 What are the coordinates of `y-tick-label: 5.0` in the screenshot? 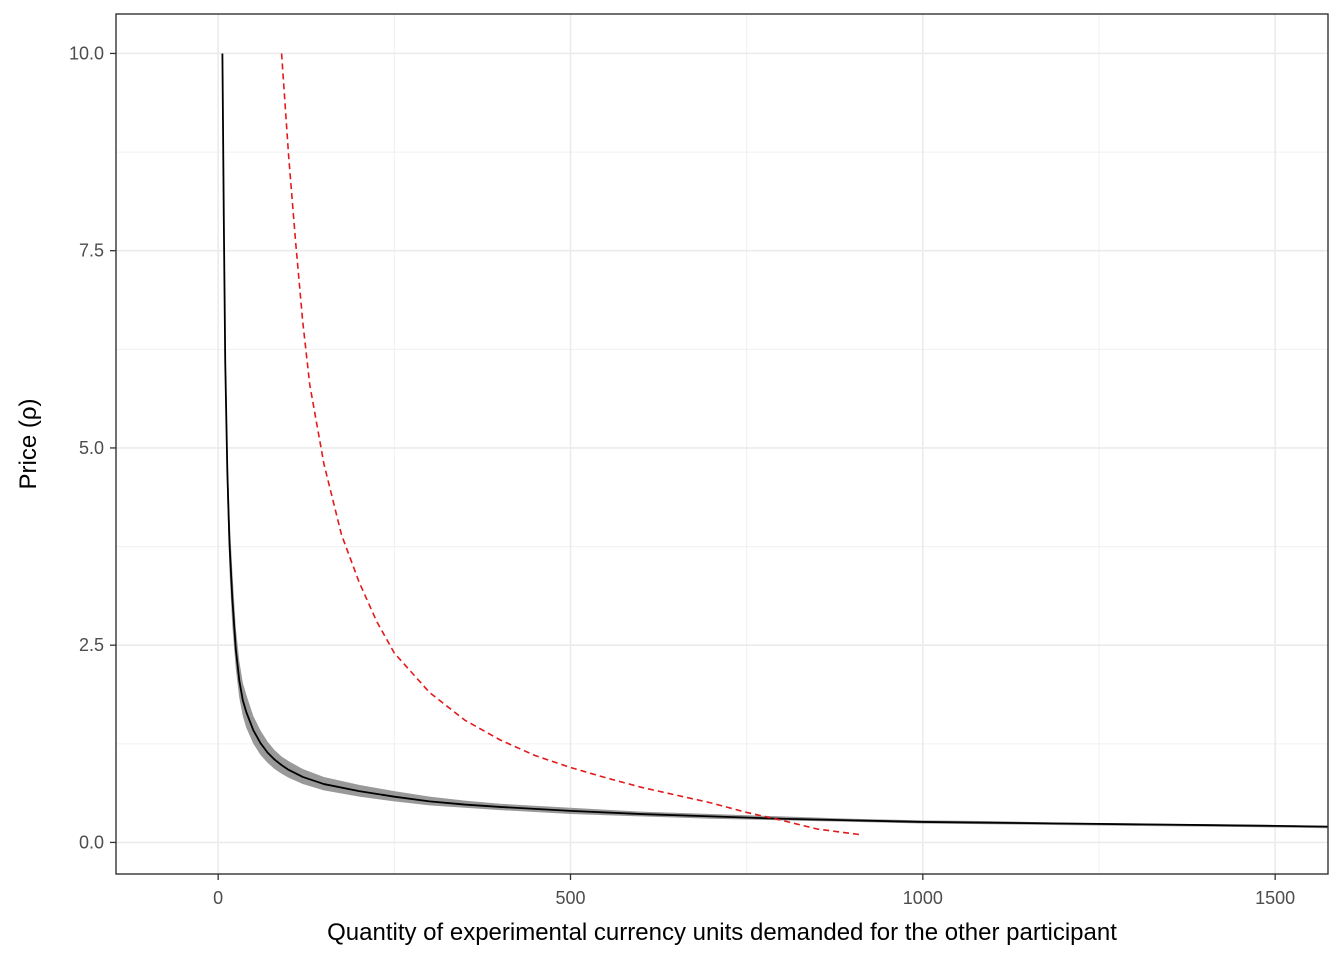 It's located at (91, 448).